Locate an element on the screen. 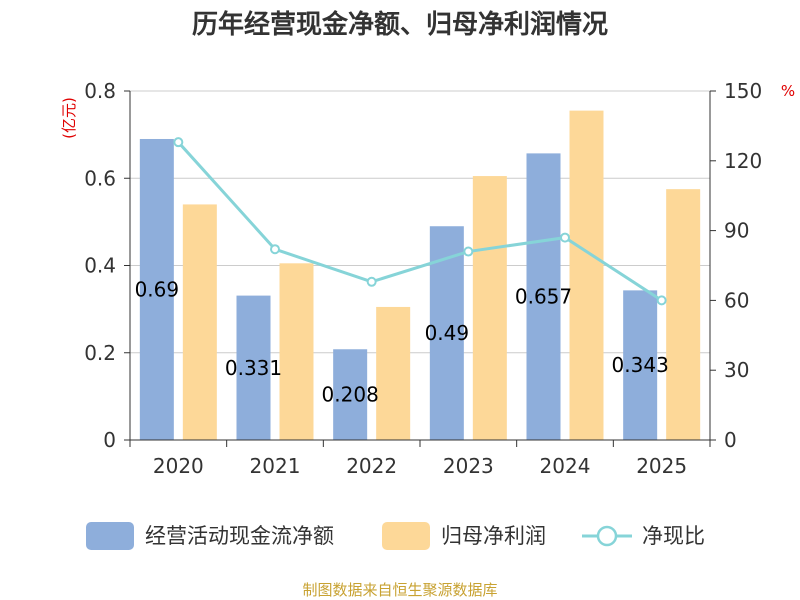 This screenshot has width=800, height=600. right-tick-label: 30 is located at coordinates (736, 370).